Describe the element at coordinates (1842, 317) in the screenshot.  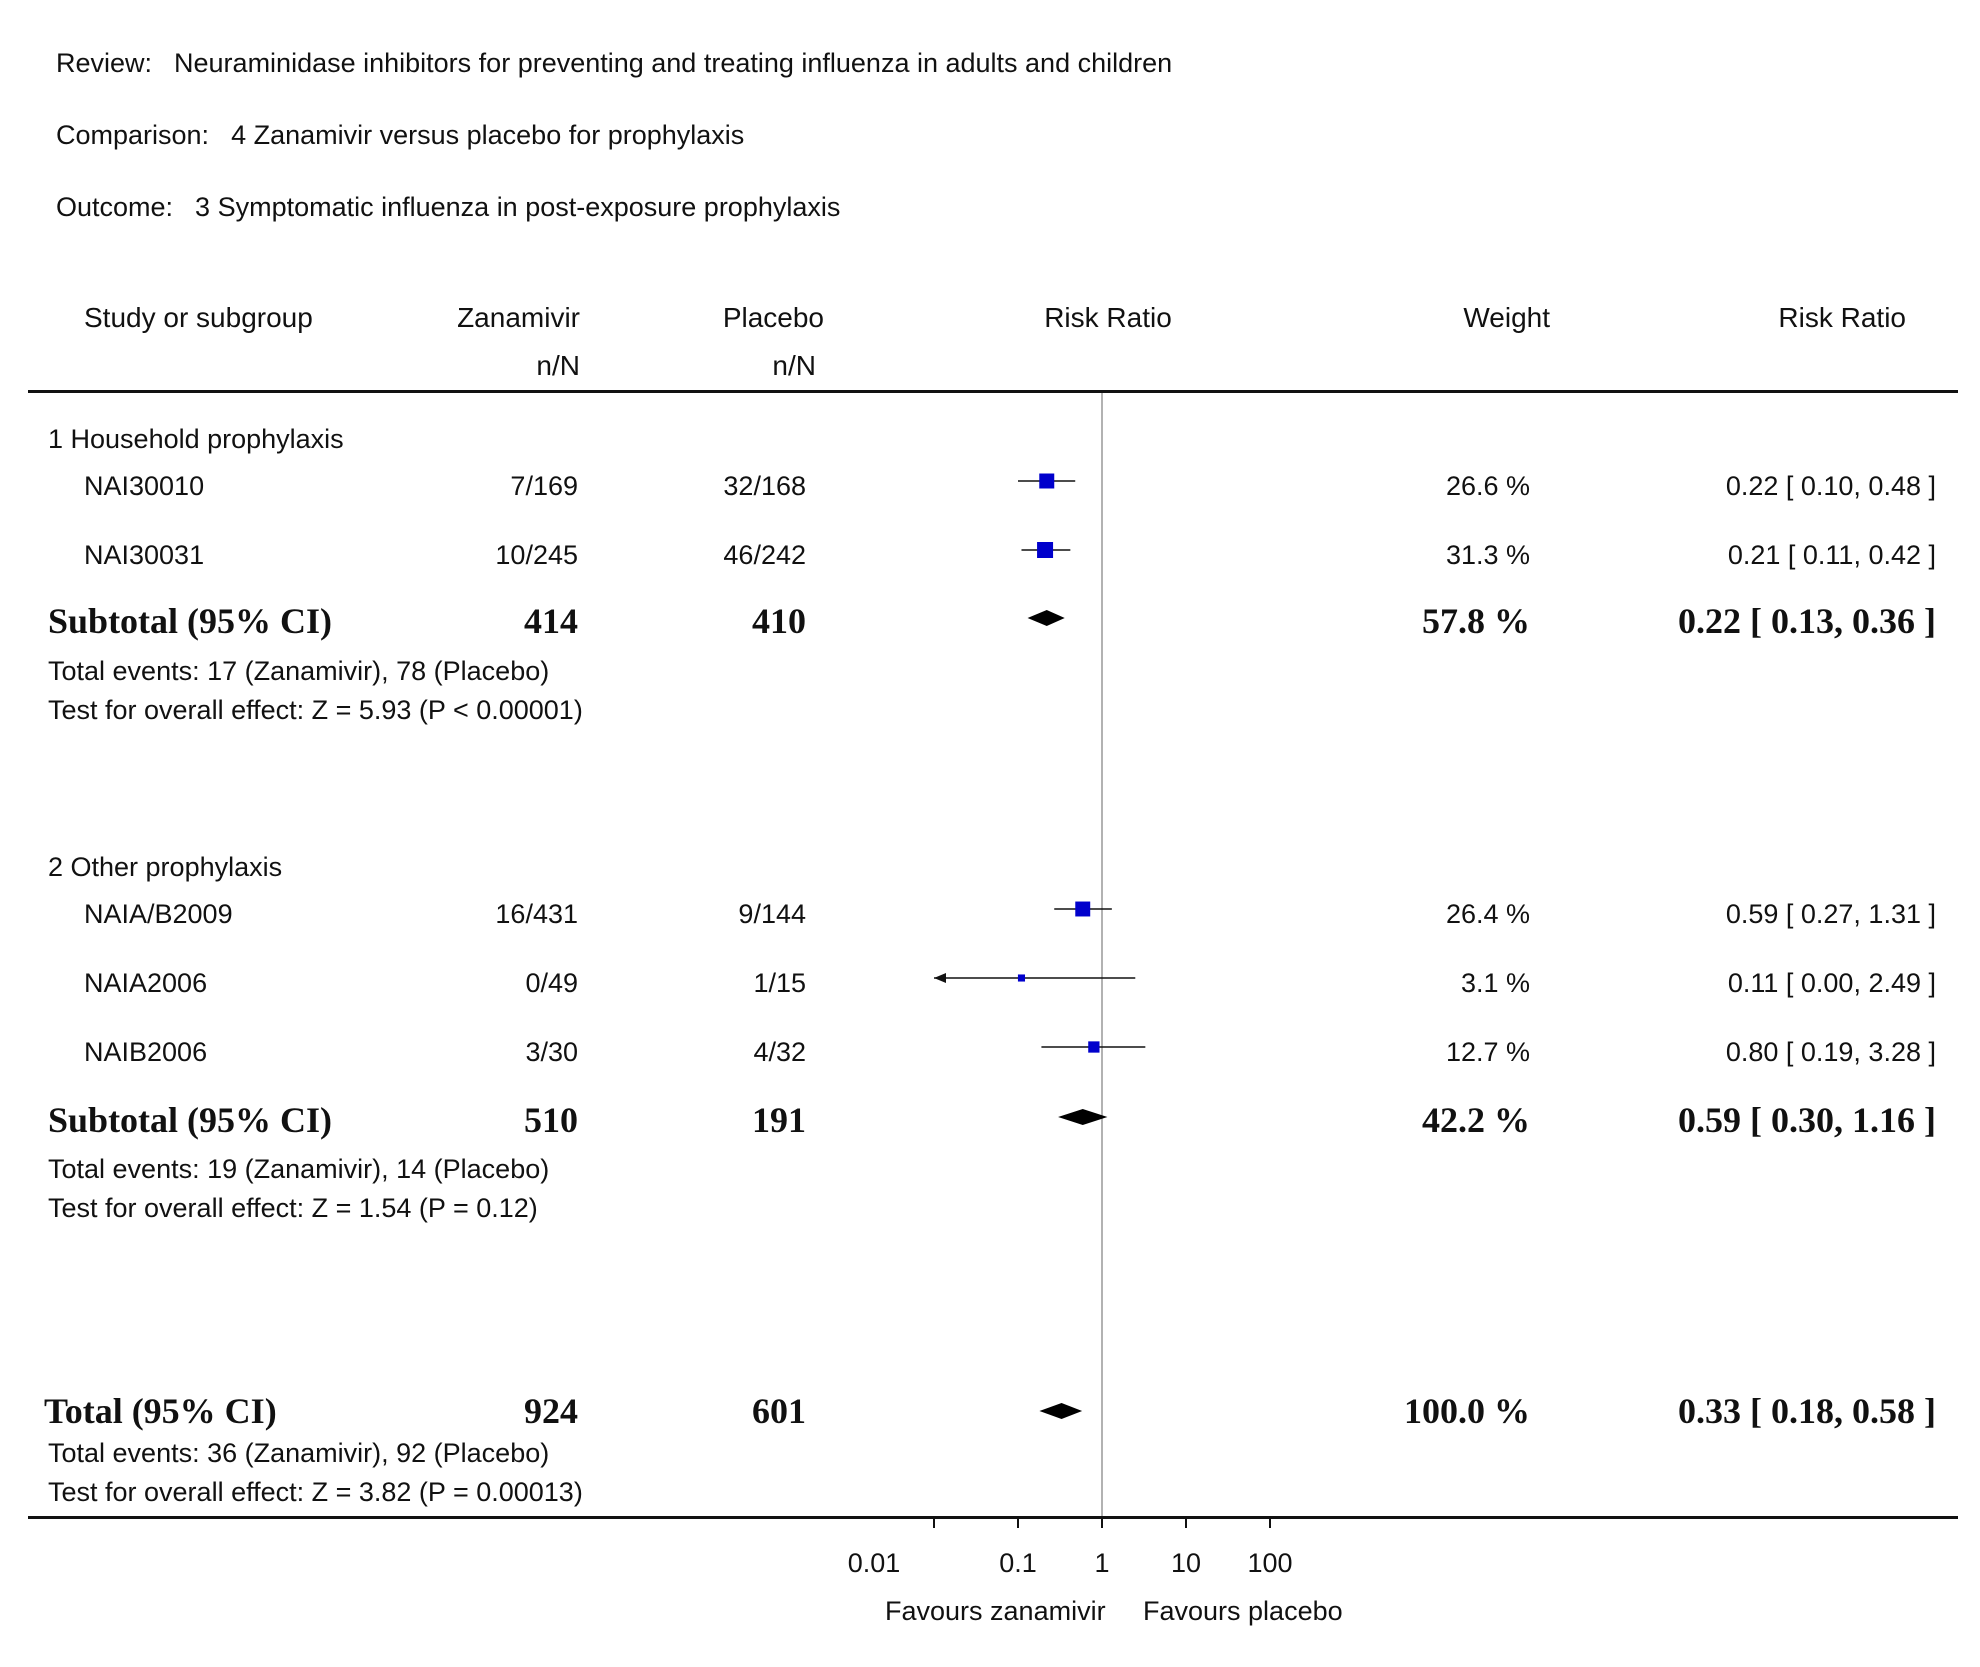
I see `col-effect-header: Risk Ratio` at that location.